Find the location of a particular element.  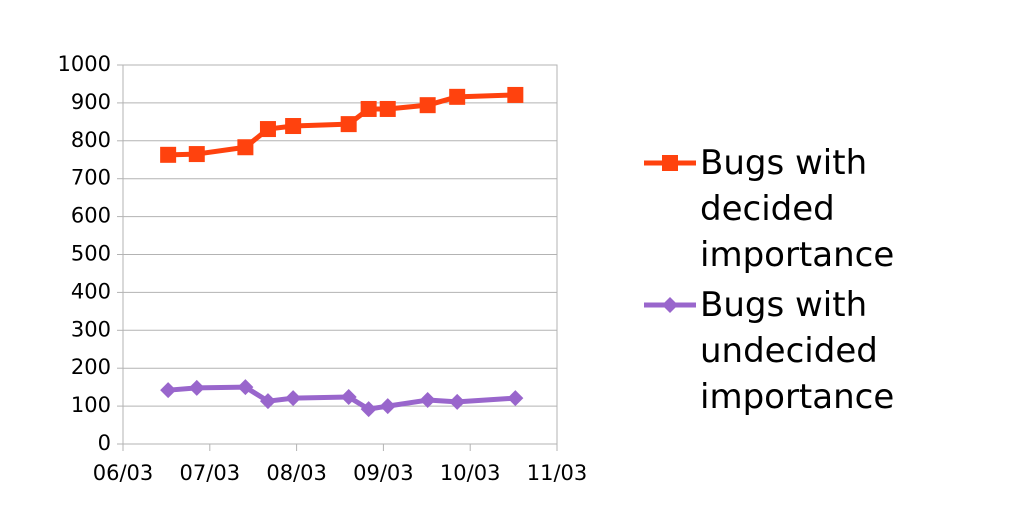

y-tick-label: 800 is located at coordinates (91, 140).